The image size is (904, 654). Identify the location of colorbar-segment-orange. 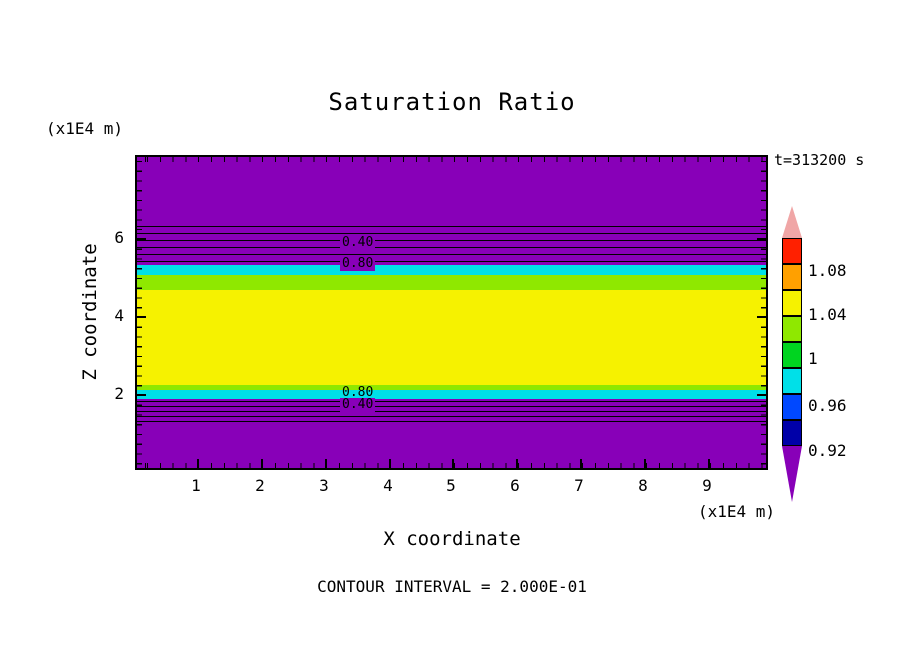
(792, 277).